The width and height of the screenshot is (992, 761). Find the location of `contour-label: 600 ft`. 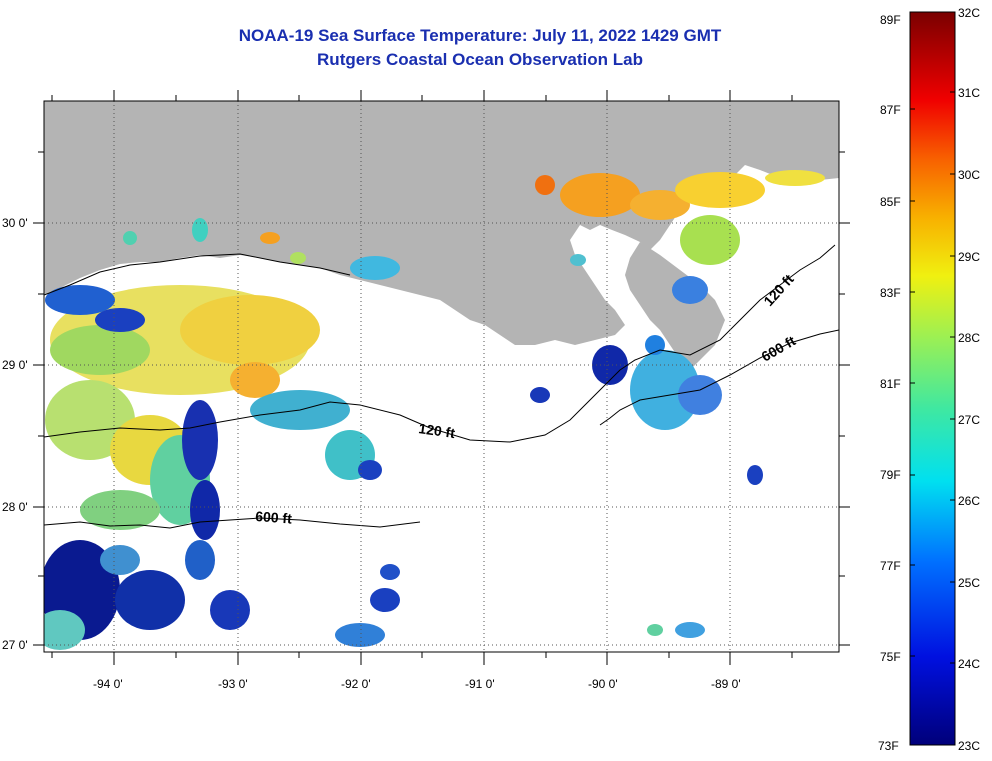

contour-label: 600 ft is located at coordinates (274, 517).